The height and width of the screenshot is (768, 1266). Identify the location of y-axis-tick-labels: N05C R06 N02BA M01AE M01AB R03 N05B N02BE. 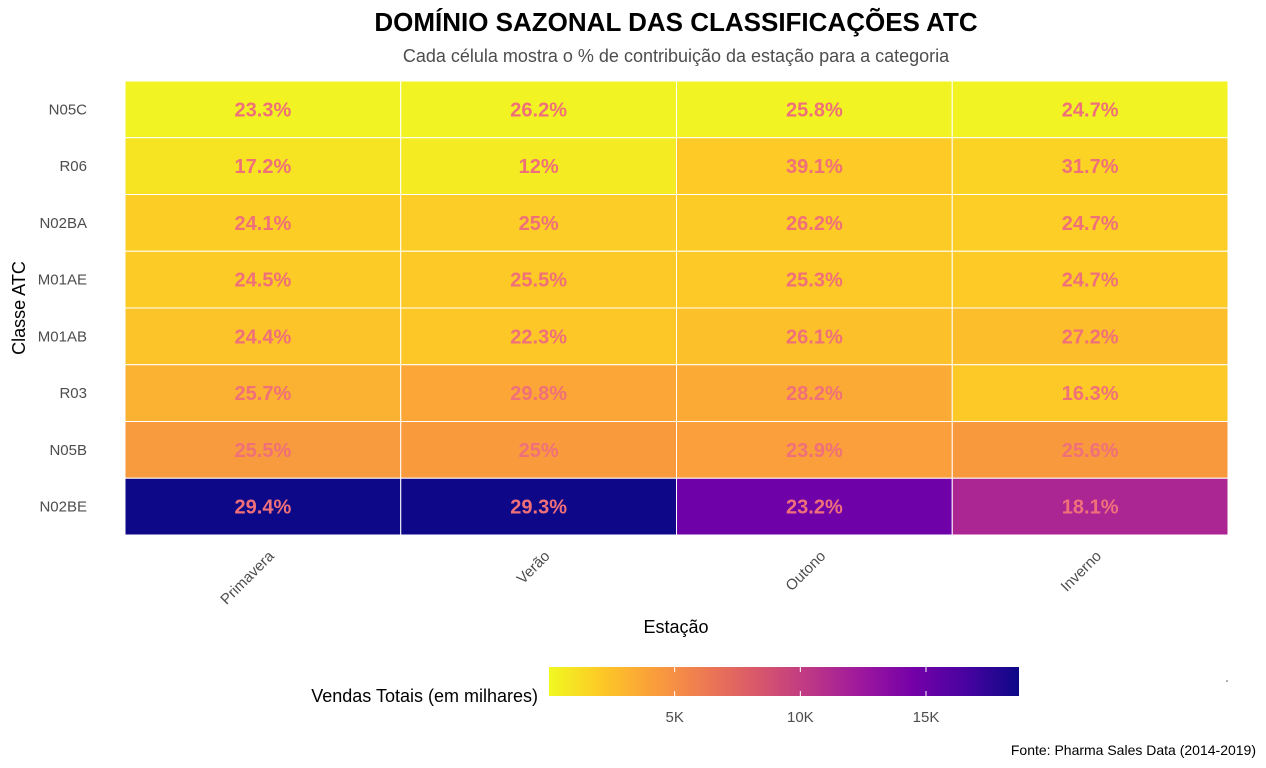
(62, 308).